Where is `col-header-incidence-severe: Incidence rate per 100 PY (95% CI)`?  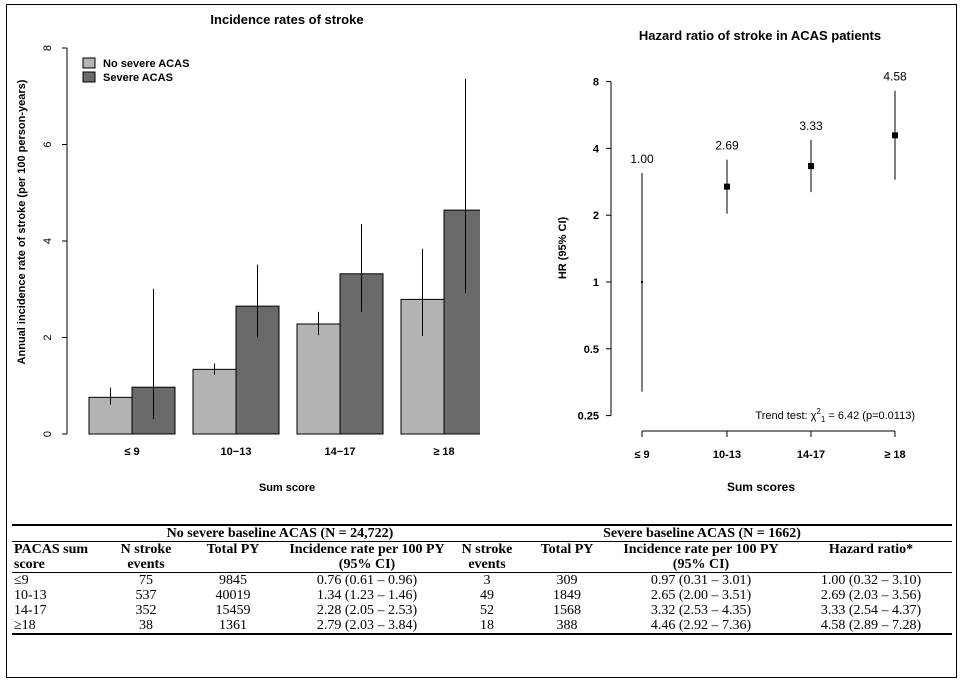 col-header-incidence-severe: Incidence rate per 100 PY (95% CI) is located at coordinates (701, 557).